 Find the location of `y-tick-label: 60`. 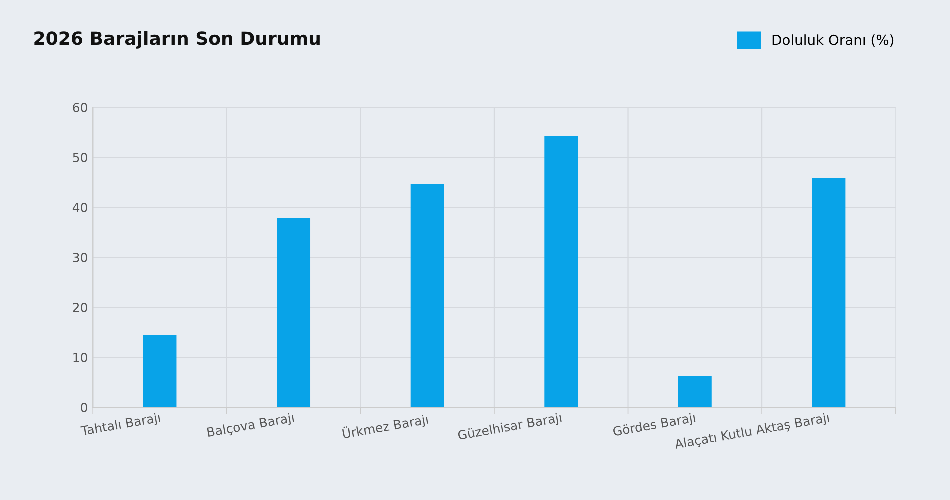

y-tick-label: 60 is located at coordinates (80, 107).